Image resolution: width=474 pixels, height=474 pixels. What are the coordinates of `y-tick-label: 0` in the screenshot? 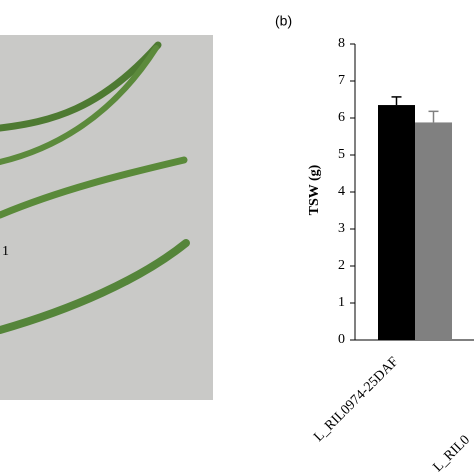 It's located at (341, 339).